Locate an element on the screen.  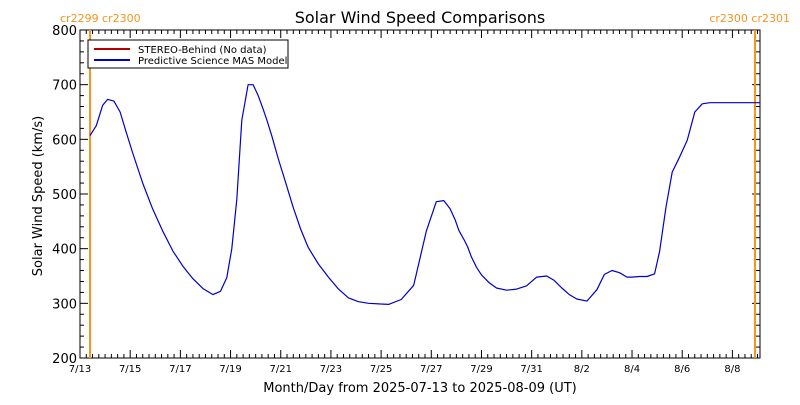
x-tick-label: 8/8 is located at coordinates (732, 369).